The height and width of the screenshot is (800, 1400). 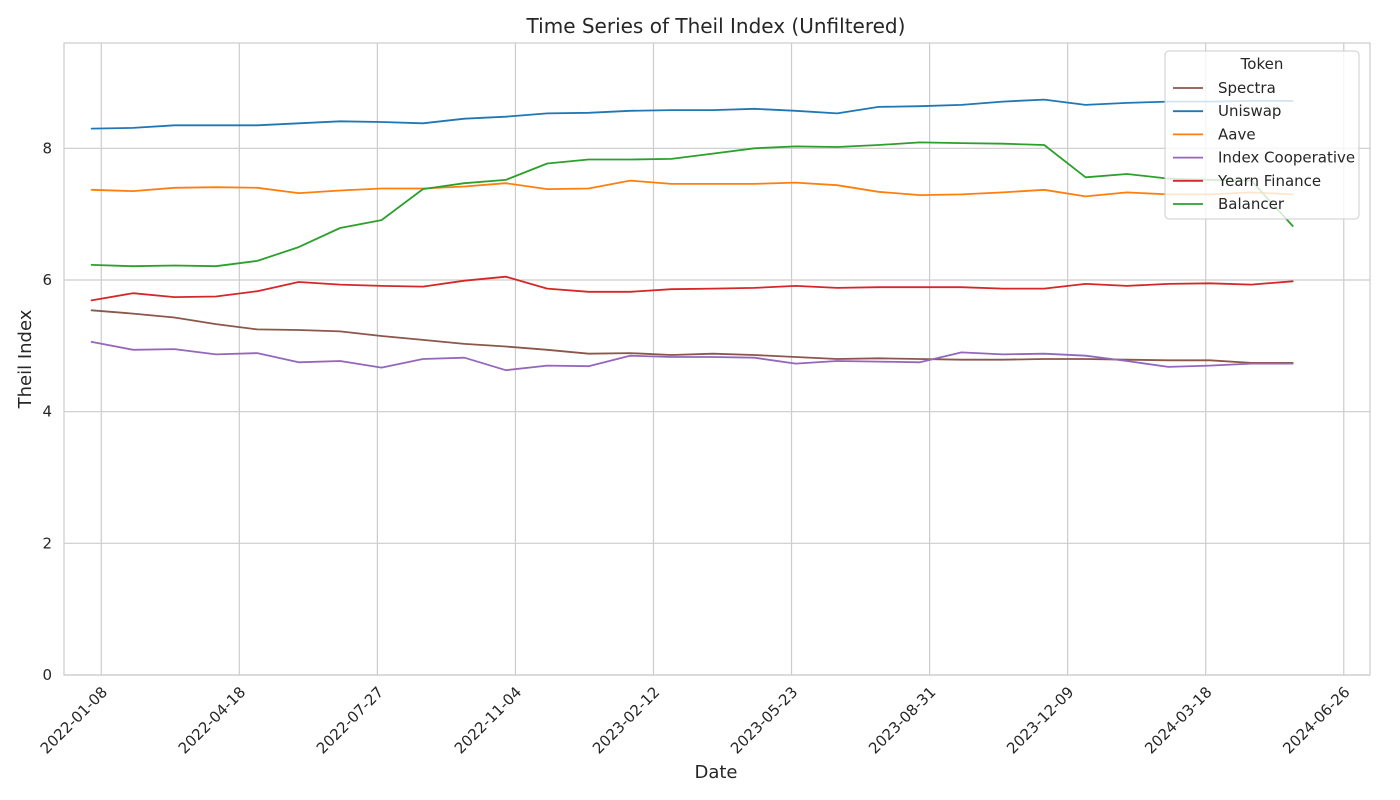 I want to click on legend-label-balancer: Balancer, so click(x=1251, y=204).